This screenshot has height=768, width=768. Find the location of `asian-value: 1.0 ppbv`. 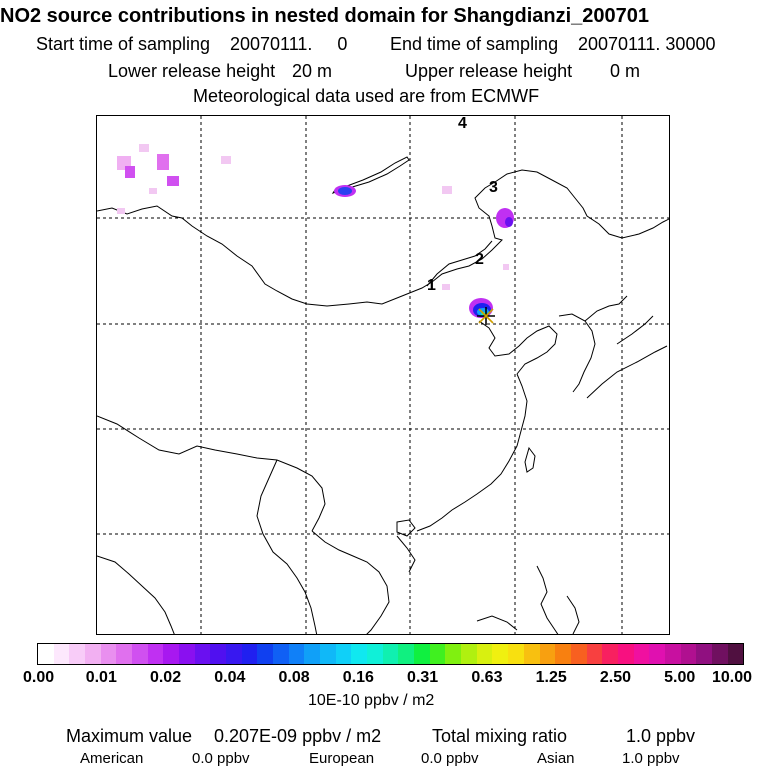

asian-value: 1.0 ppbv is located at coordinates (651, 758).